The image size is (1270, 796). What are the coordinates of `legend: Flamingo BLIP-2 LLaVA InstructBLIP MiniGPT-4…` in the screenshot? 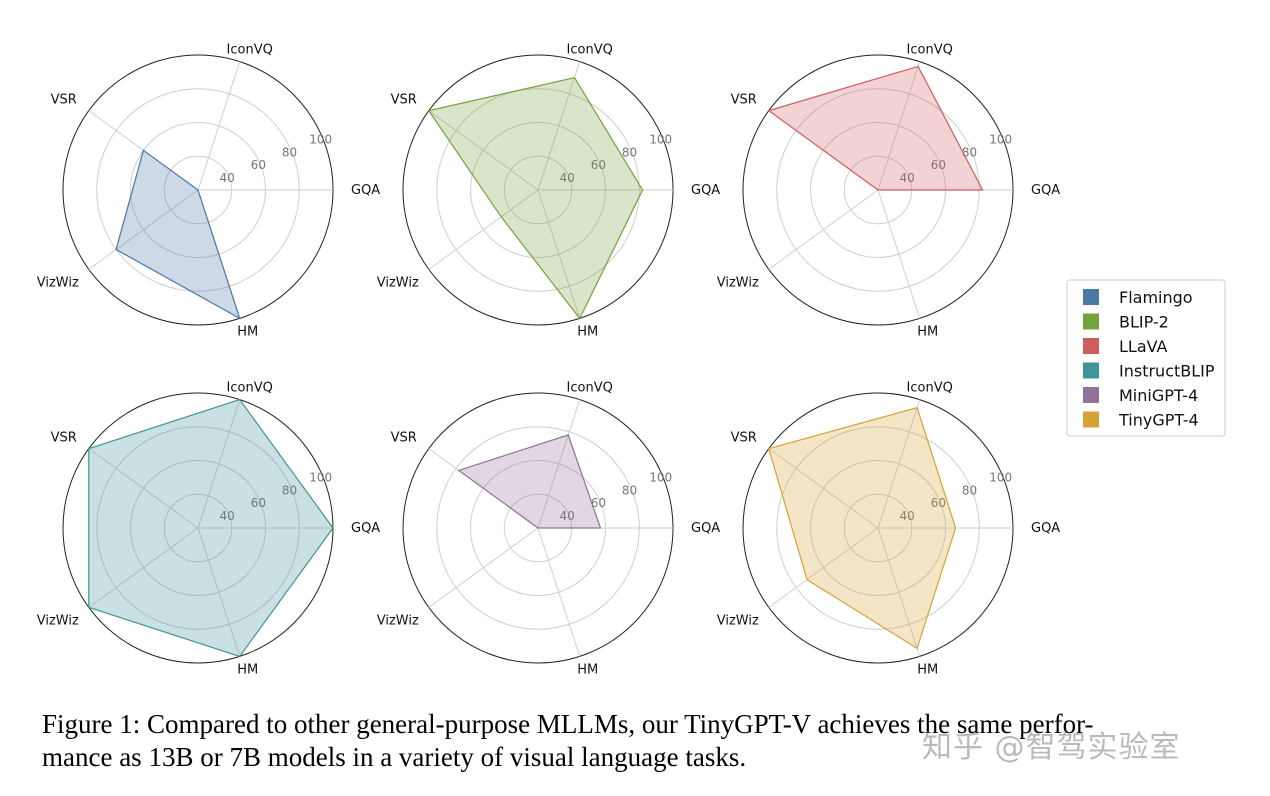 It's located at (1146, 358).